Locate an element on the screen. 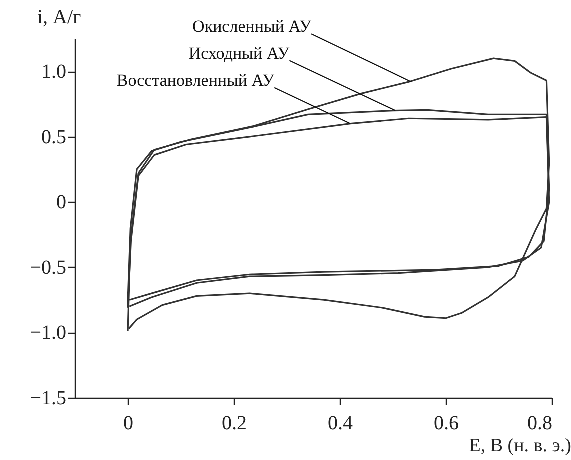 Image resolution: width=571 pixels, height=460 pixels. y-tick-label: 0.5 is located at coordinates (54, 137).